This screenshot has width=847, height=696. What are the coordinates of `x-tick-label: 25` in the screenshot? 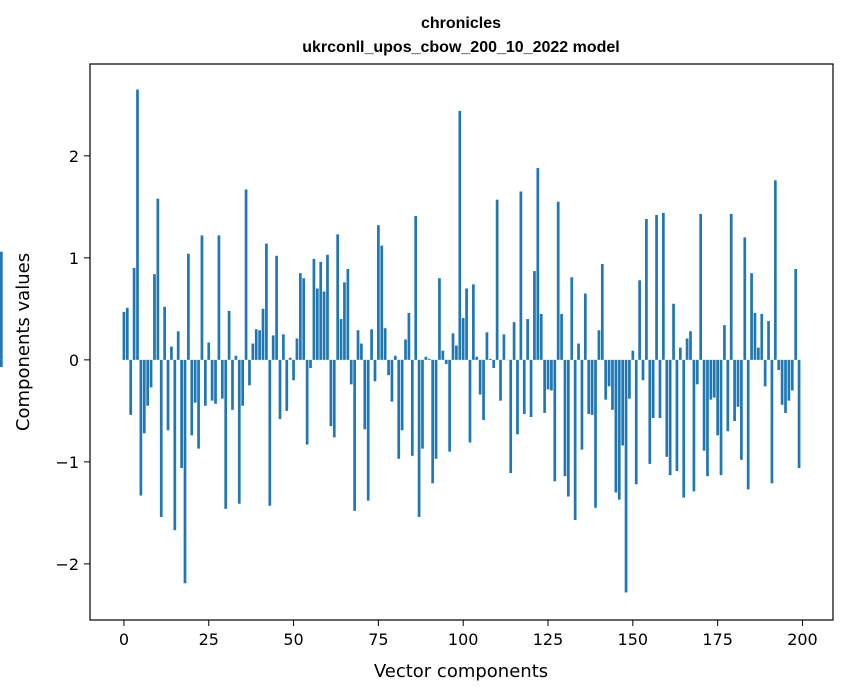 It's located at (209, 639).